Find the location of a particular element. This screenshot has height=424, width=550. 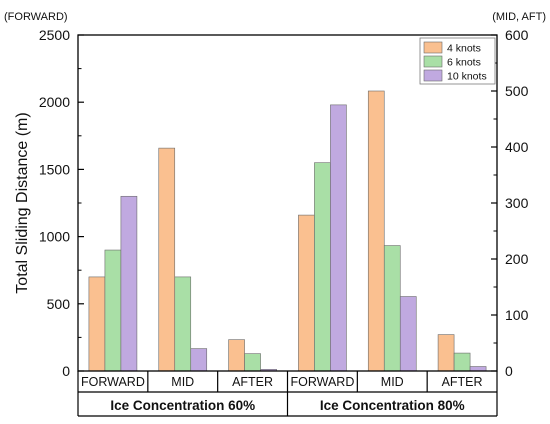

bar-forward-1-6-knots is located at coordinates (113, 310).